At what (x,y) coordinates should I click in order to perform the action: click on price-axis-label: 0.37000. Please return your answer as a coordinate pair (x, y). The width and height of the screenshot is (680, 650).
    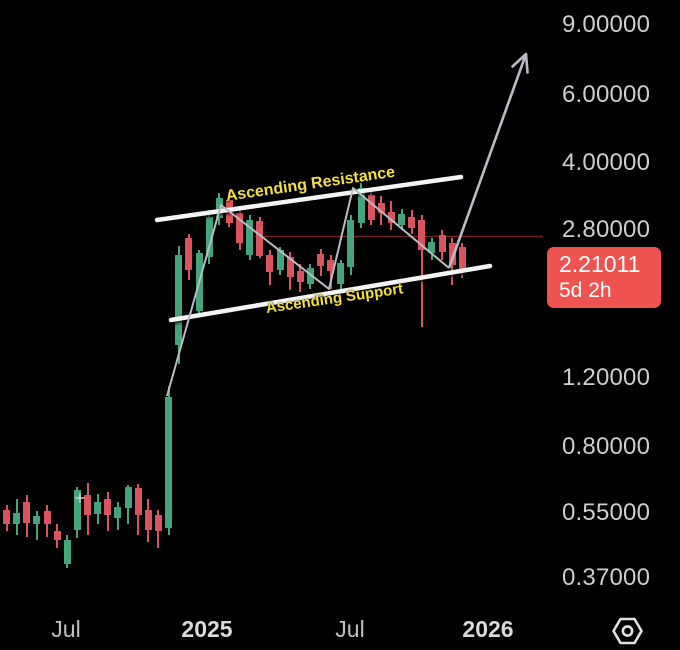
    Looking at the image, I should click on (606, 577).